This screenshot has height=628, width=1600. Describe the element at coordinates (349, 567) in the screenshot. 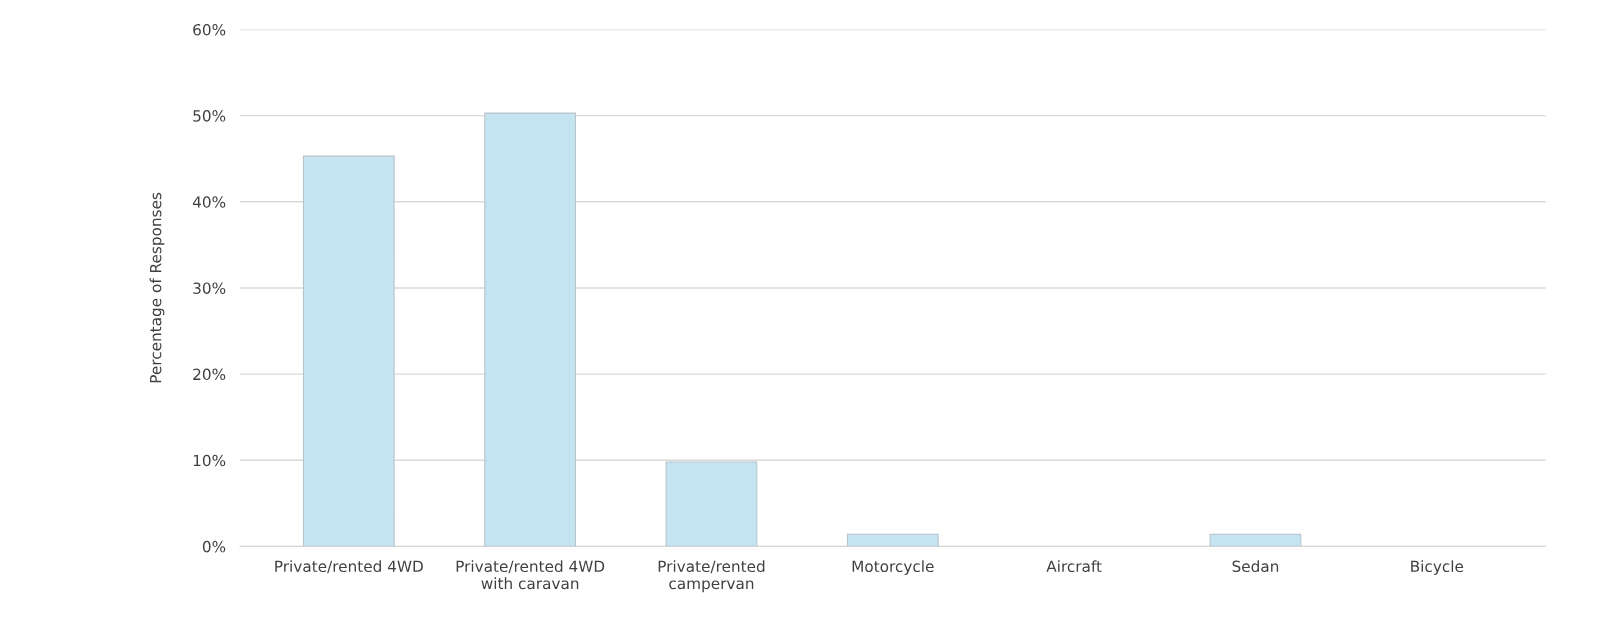

I see `x-tick-label: Private/rented 4WD` at that location.